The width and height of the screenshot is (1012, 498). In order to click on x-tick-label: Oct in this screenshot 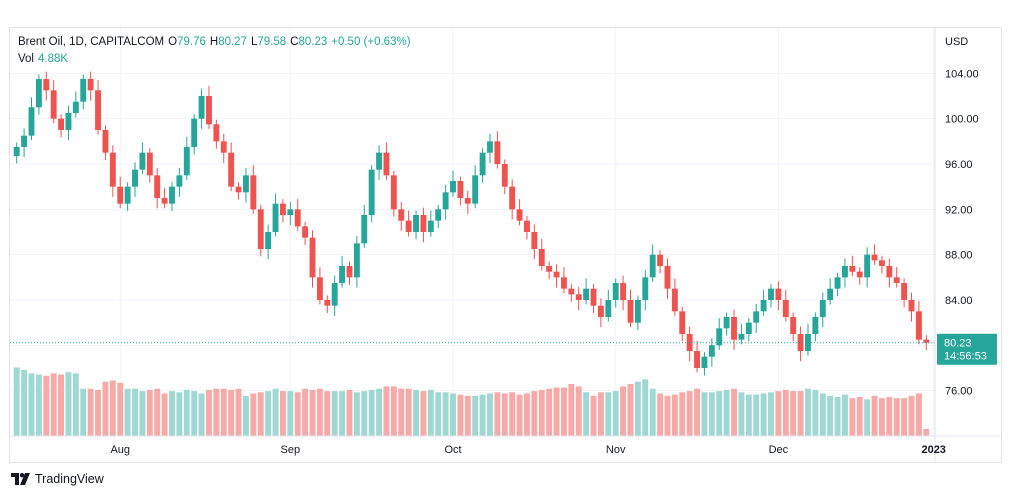, I will do `click(452, 450)`.